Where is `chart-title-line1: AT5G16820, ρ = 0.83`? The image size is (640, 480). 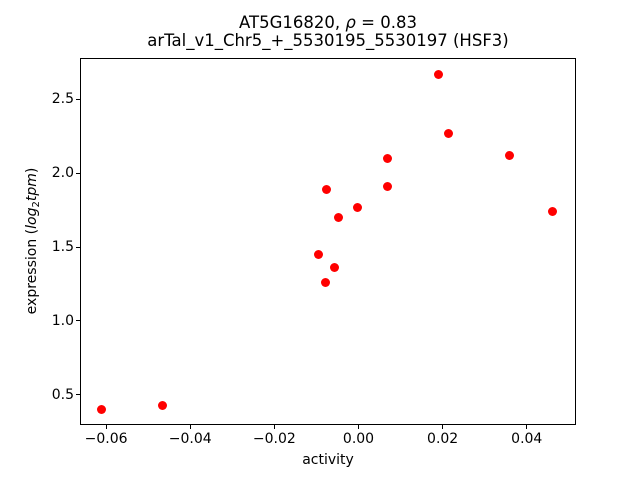 chart-title-line1: AT5G16820, ρ = 0.83 is located at coordinates (328, 23).